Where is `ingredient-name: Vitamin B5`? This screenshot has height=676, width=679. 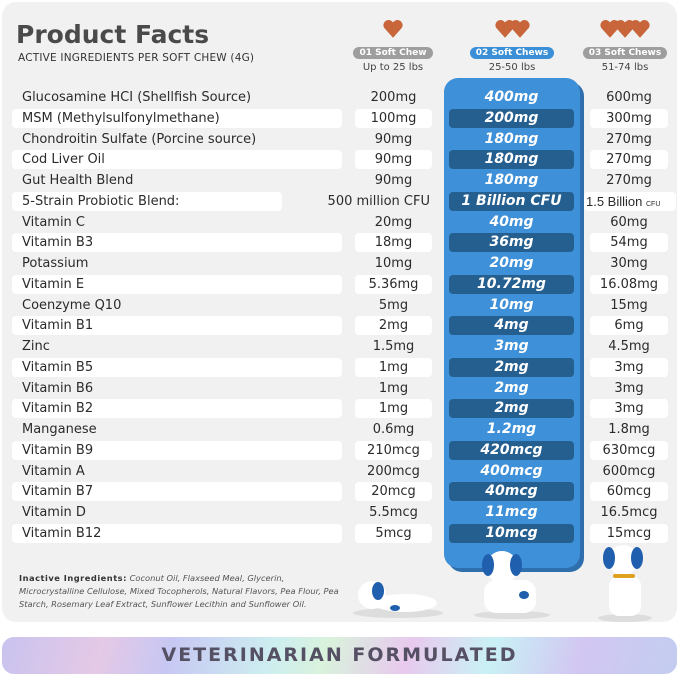 ingredient-name: Vitamin B5 is located at coordinates (177, 367).